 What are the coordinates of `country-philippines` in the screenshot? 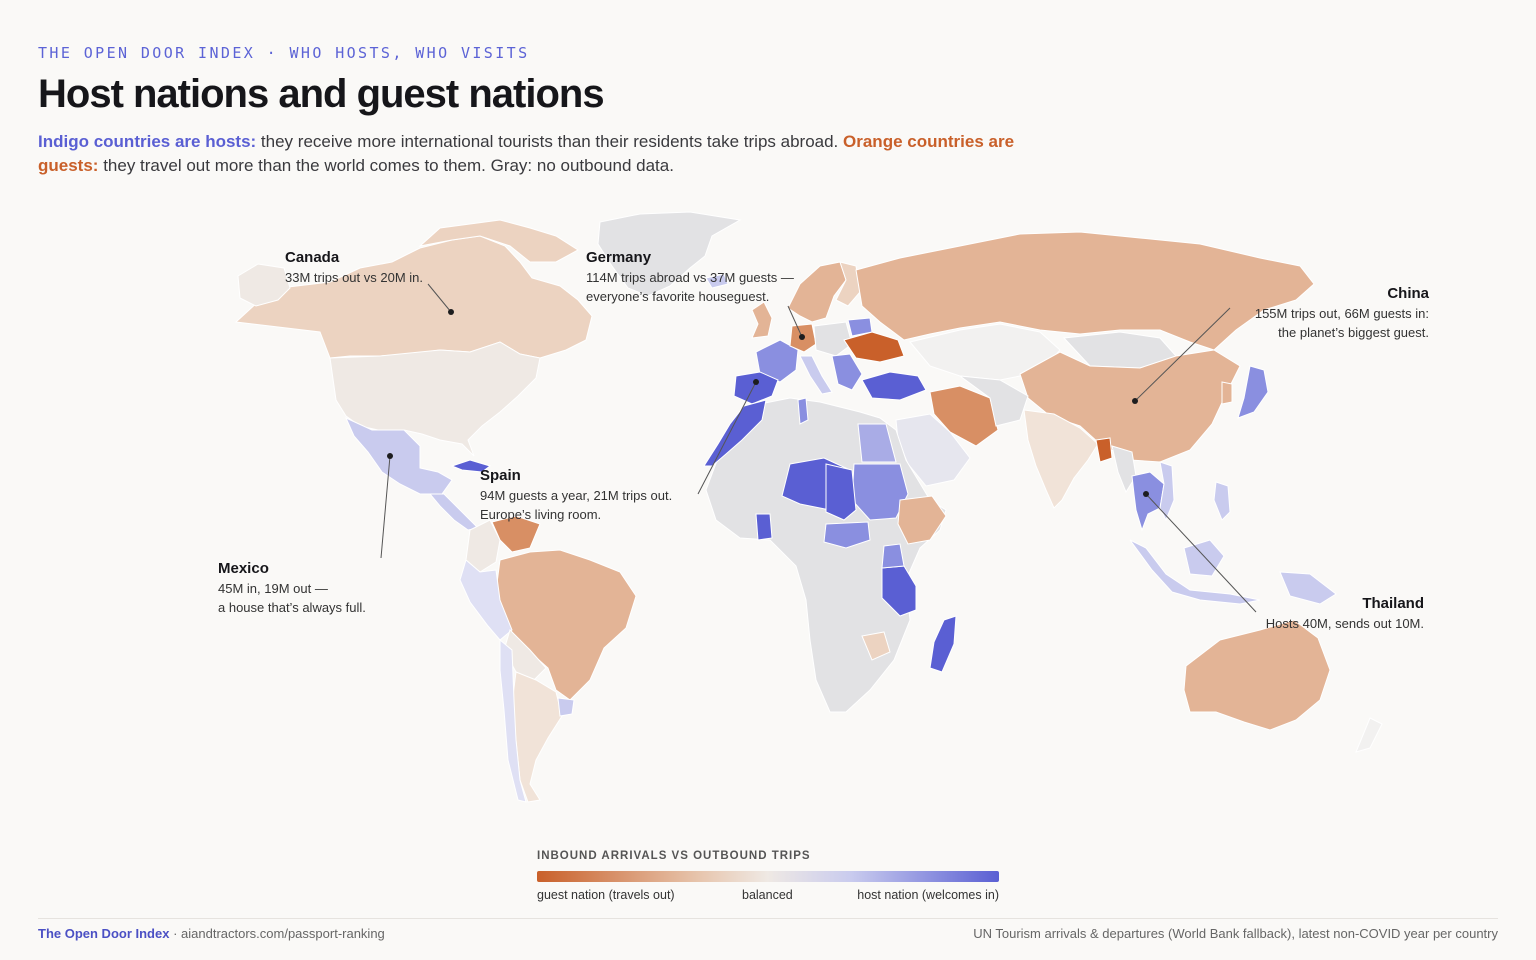 It's located at (1222, 501).